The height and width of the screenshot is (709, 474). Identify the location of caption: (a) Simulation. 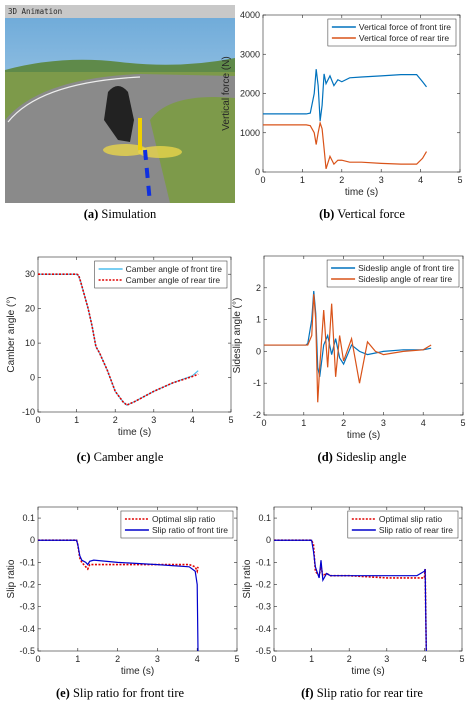
(120, 214).